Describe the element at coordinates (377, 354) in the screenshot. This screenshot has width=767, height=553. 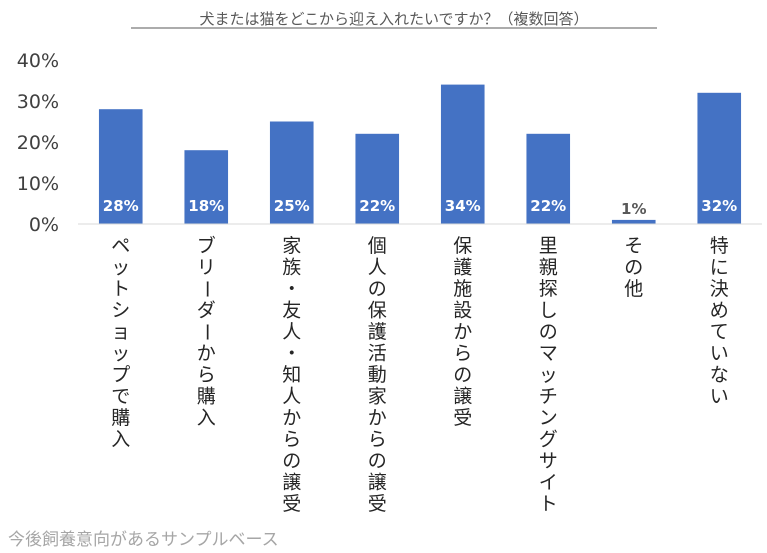
I see `svg-text: 活` at that location.